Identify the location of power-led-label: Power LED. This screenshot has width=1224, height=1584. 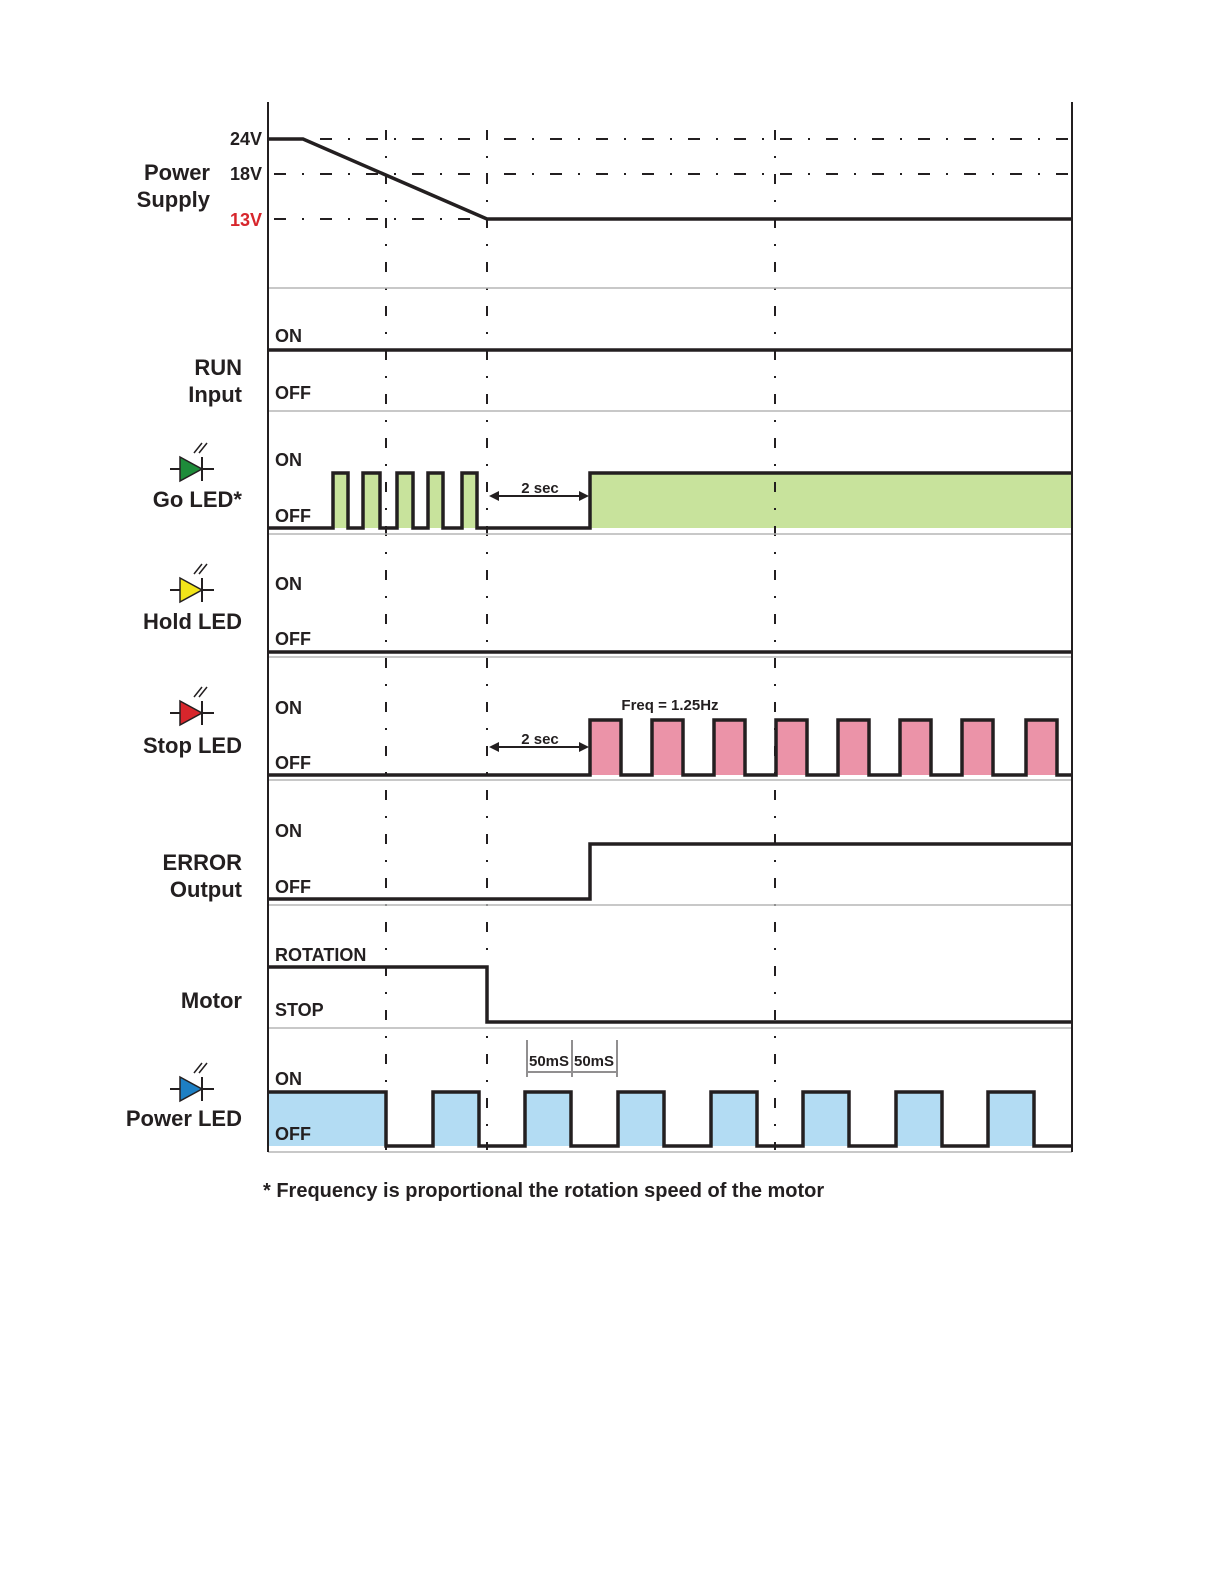
(184, 1118).